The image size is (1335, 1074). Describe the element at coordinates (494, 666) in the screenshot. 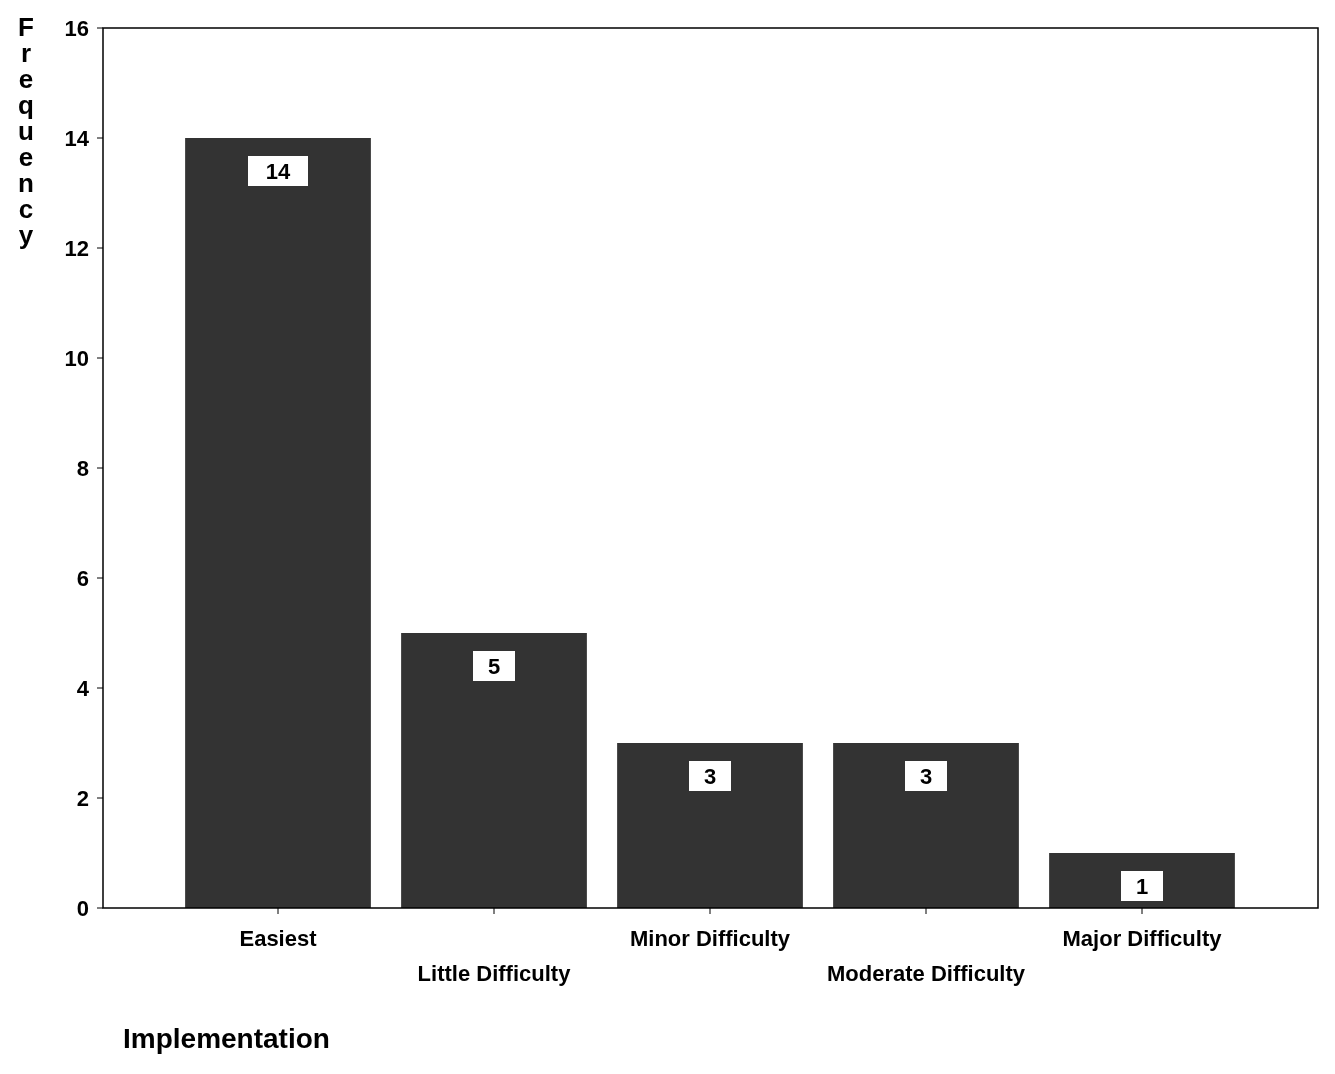

I see `data-label: 5` at that location.